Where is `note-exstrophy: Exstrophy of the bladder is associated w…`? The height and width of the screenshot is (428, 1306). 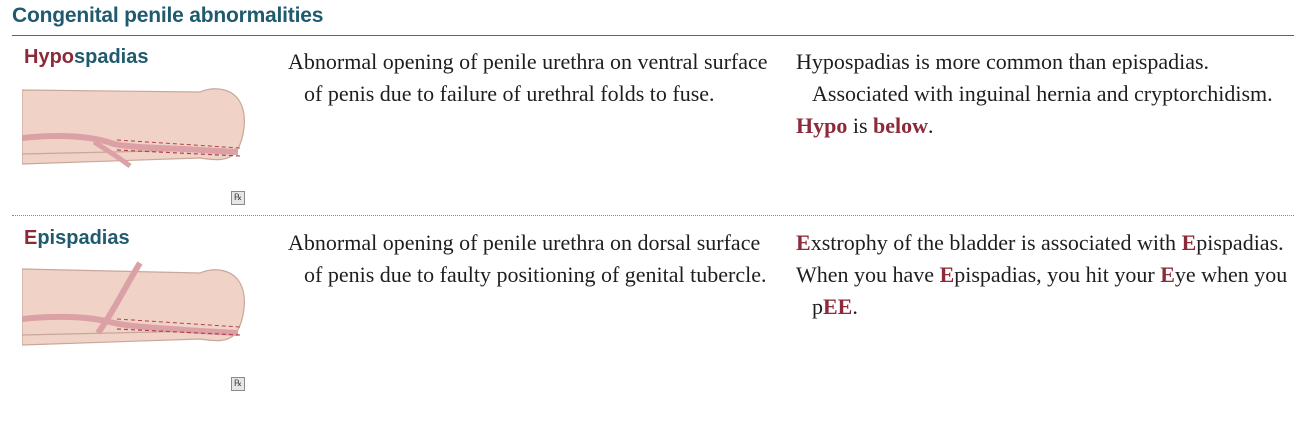
note-exstrophy: Exstrophy of the bladder is associated w… is located at coordinates (1040, 242).